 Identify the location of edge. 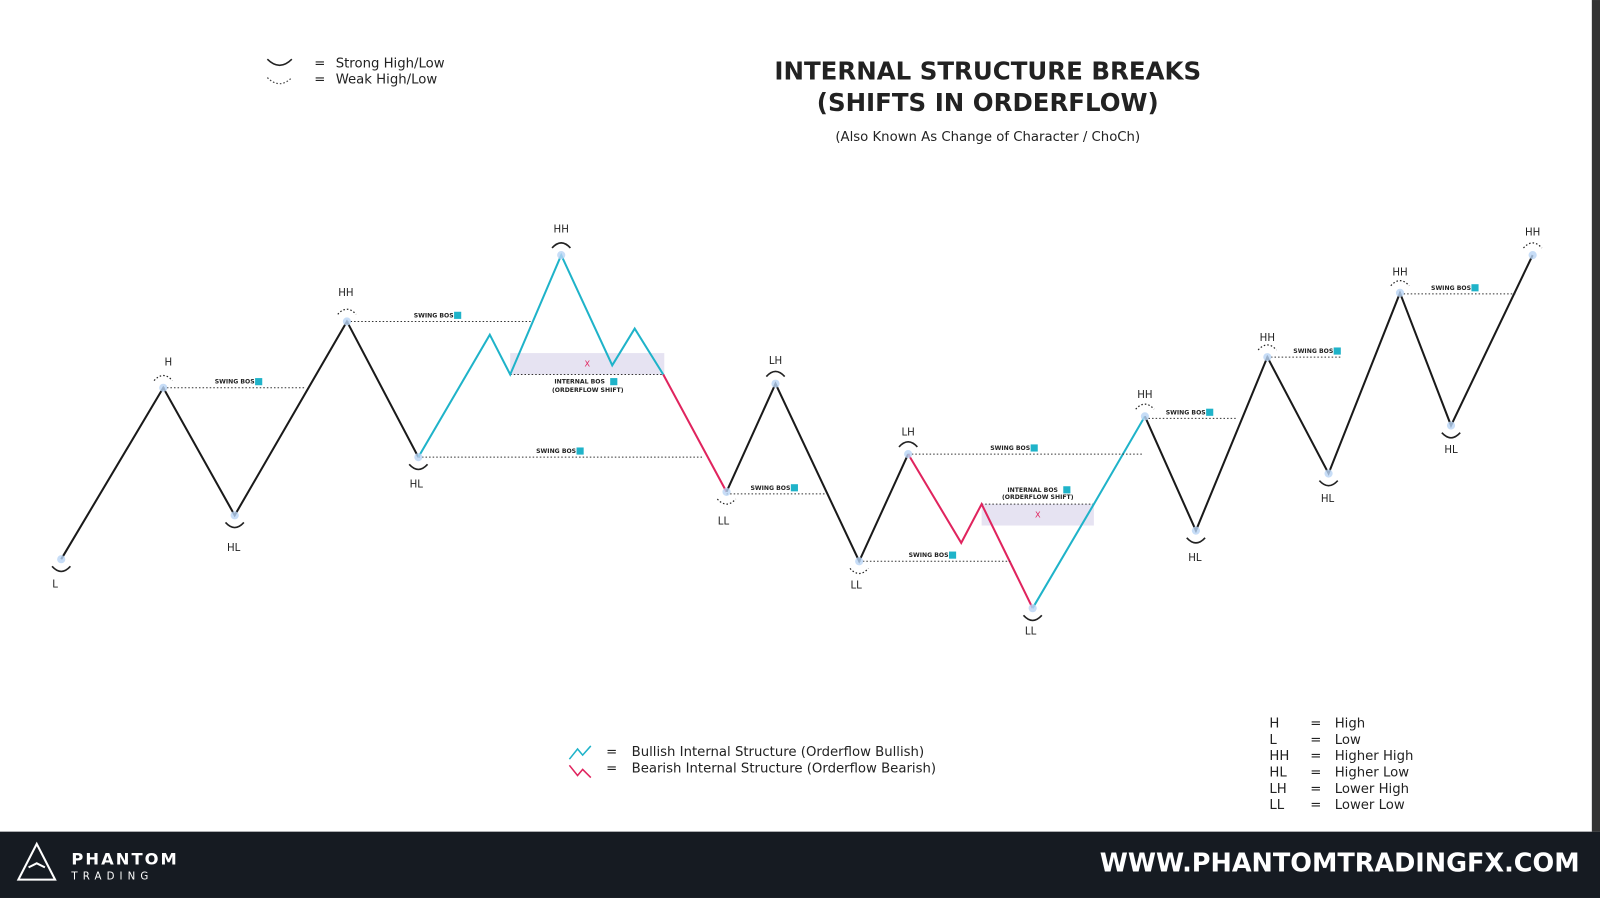
(1595, 416).